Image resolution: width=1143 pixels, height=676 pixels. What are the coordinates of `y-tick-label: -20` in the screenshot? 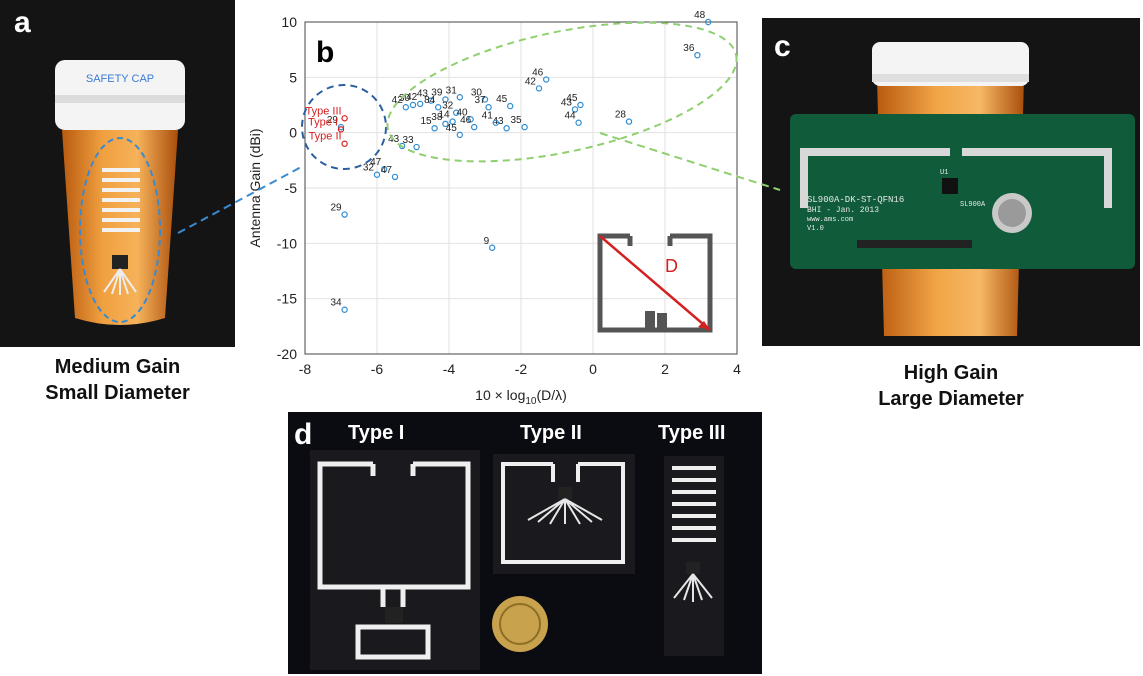 It's located at (287, 354).